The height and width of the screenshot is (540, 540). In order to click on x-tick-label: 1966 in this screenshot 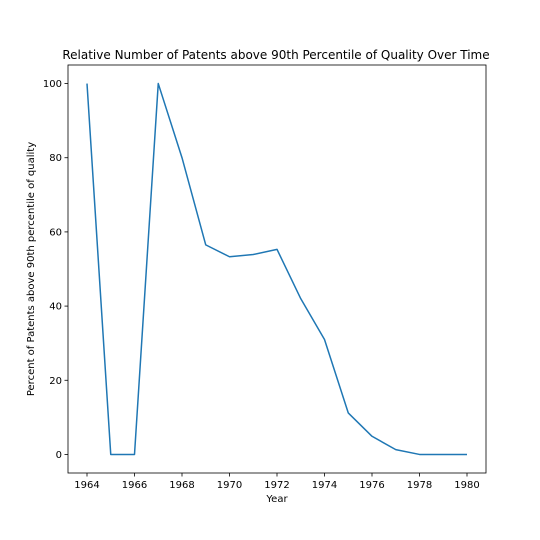, I will do `click(134, 485)`.